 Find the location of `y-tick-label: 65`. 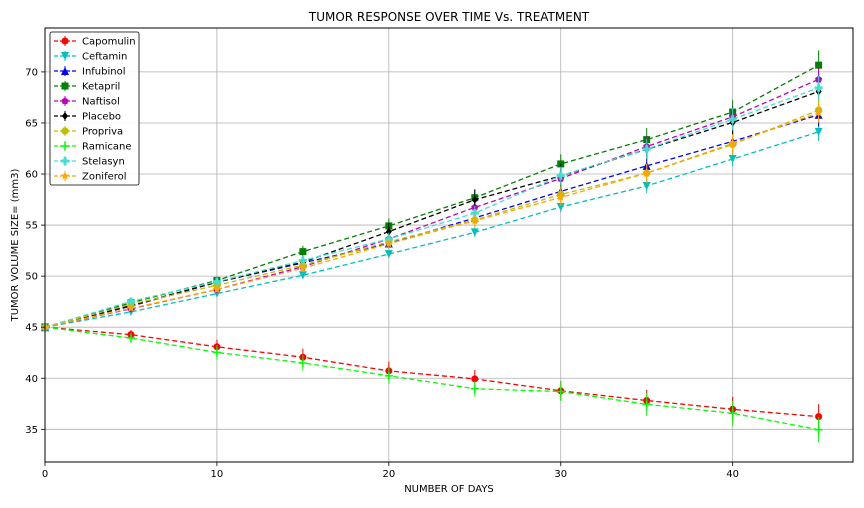

y-tick-label: 65 is located at coordinates (31, 123).